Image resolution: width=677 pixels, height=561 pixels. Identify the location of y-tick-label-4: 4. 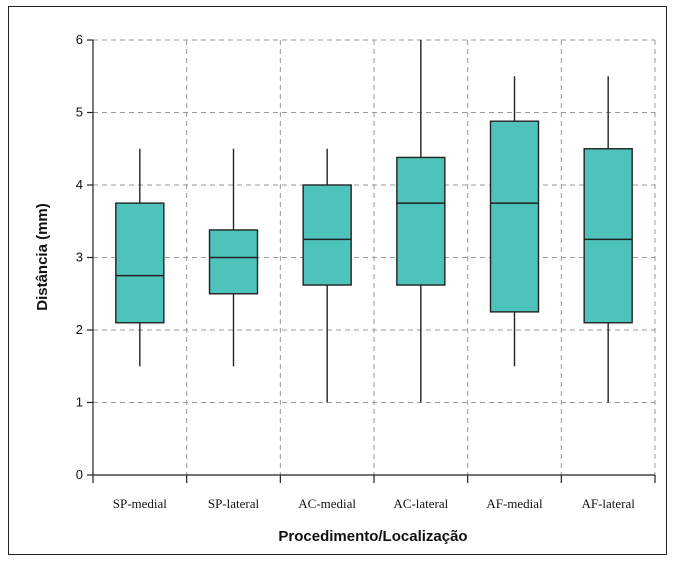
(79, 184).